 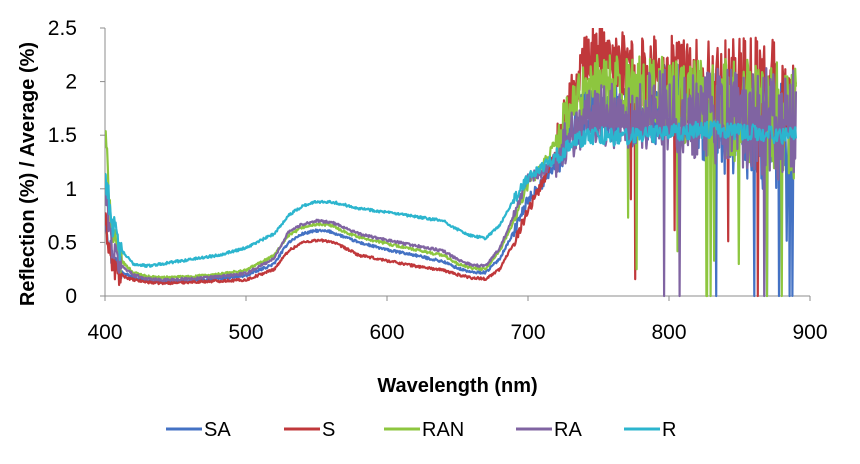 What do you see at coordinates (217, 430) in the screenshot?
I see `legend-label-sa: SA` at bounding box center [217, 430].